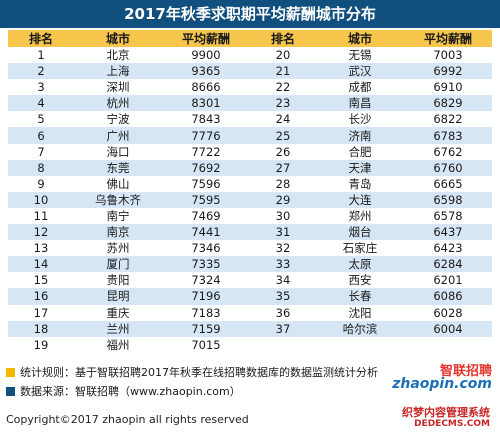 Image resolution: width=500 pixels, height=433 pixels. Describe the element at coordinates (118, 183) in the screenshot. I see `left-city-cell: 佛山` at that location.